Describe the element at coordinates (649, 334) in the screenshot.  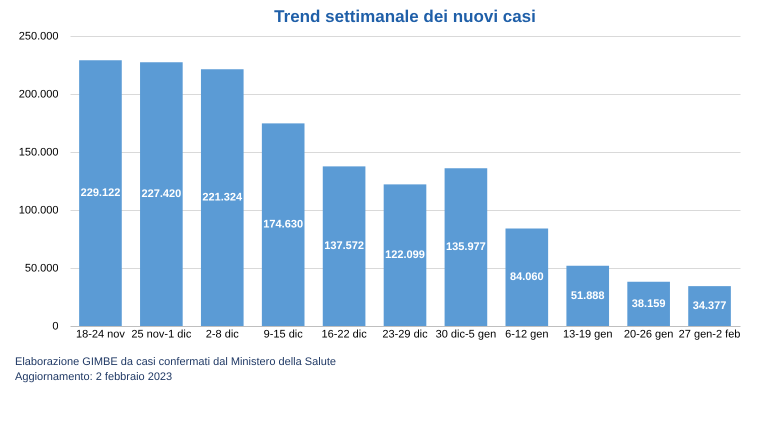
I see `x-tick-label: 20-26 gen` at that location.